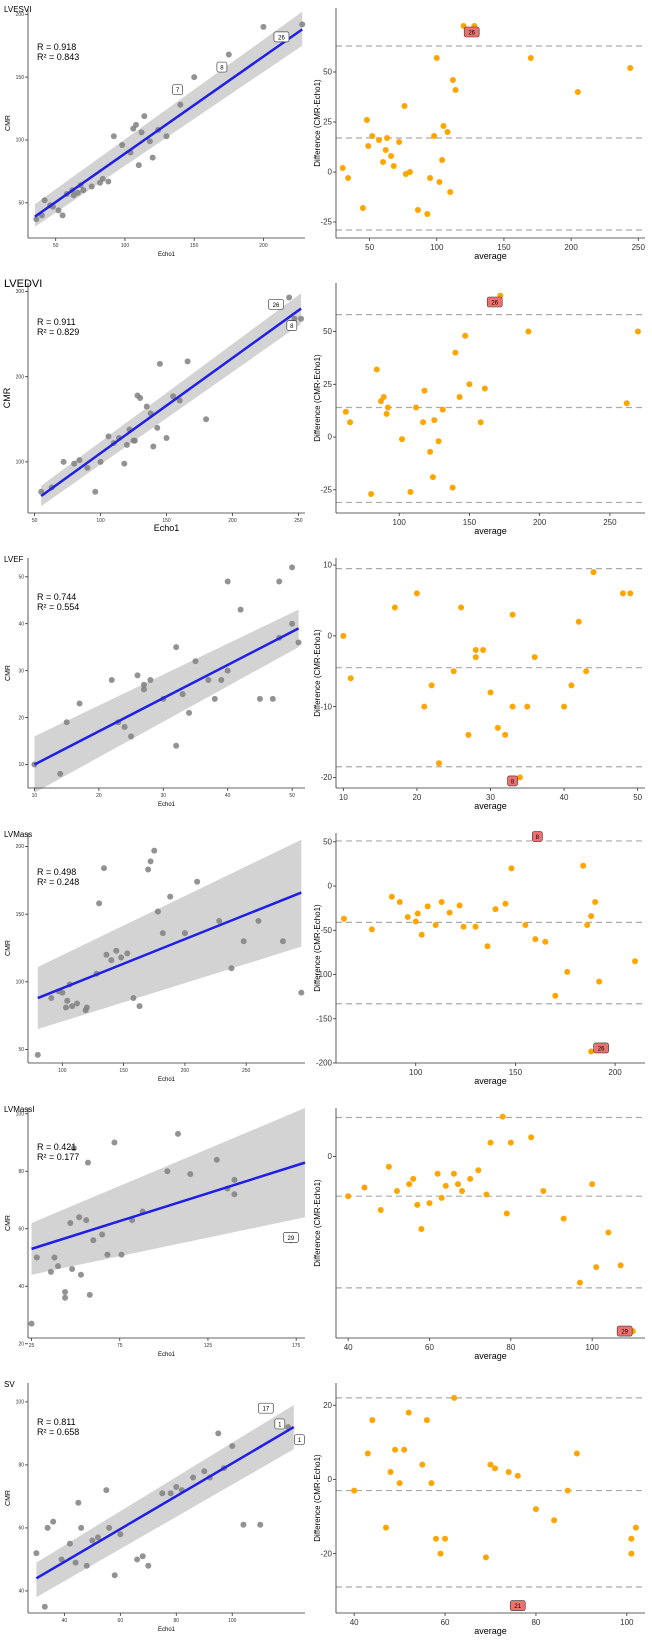 This screenshot has height=1652, width=652. I want to click on x-tick-label: 40, so click(564, 797).